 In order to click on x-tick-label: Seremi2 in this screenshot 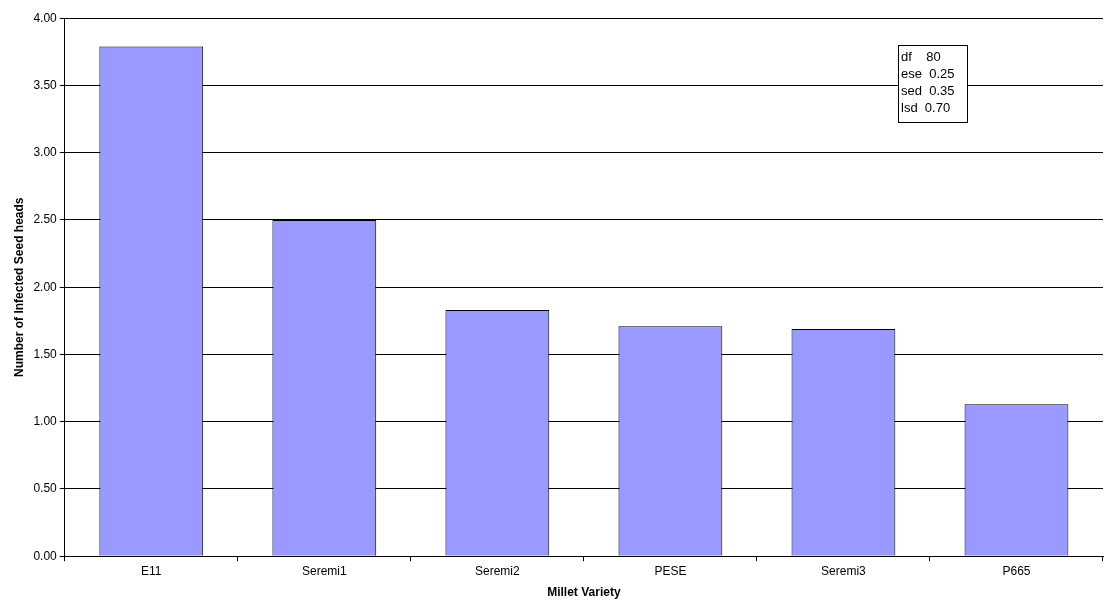, I will do `click(498, 570)`.